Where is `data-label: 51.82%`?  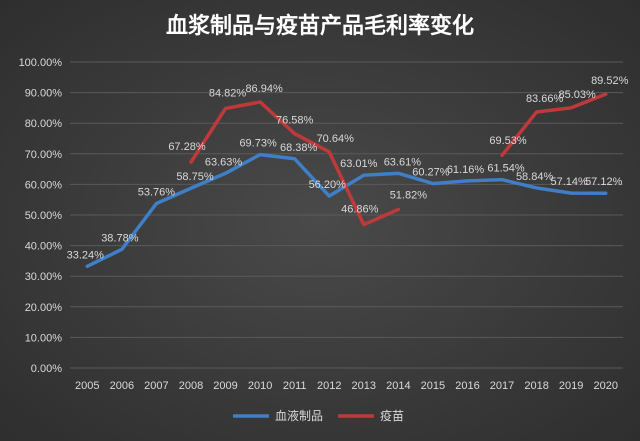 data-label: 51.82% is located at coordinates (409, 195).